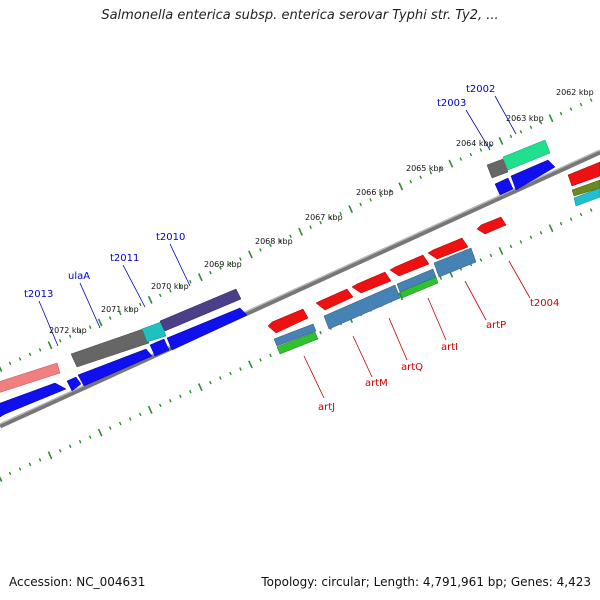 The width and height of the screenshot is (600, 600). Describe the element at coordinates (475, 143) in the screenshot. I see `scale-label: 2064 kbp` at that location.